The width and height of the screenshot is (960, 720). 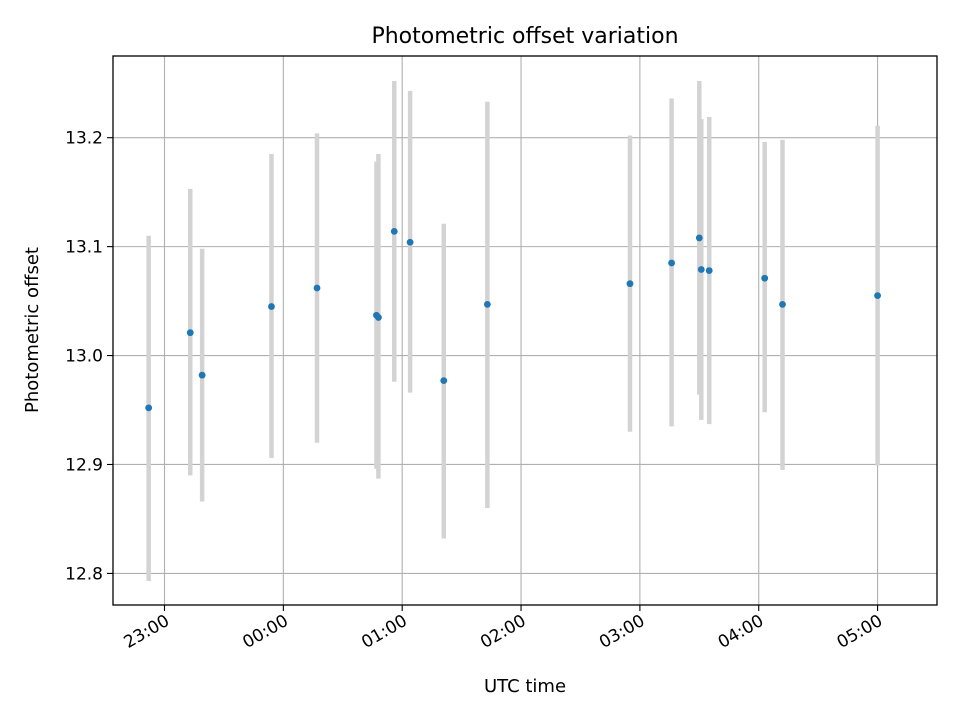 I want to click on y-axis-ticks: 12.8 12.9 13.0 13.1 13.2, so click(x=89, y=356).